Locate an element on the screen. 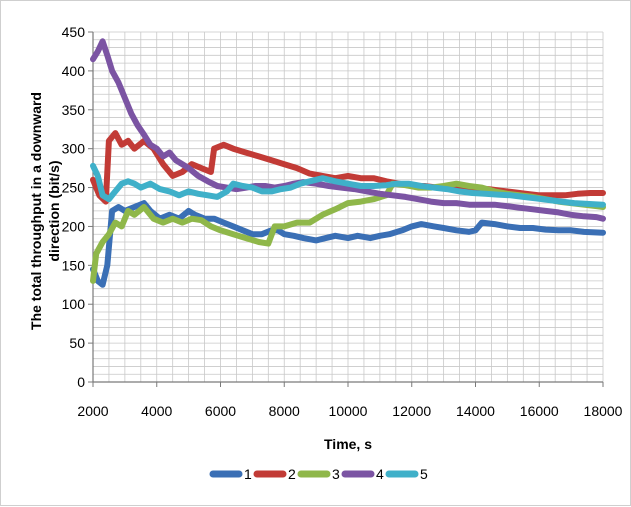 Image resolution: width=631 pixels, height=507 pixels. x-tick-label: 10000 is located at coordinates (348, 411).